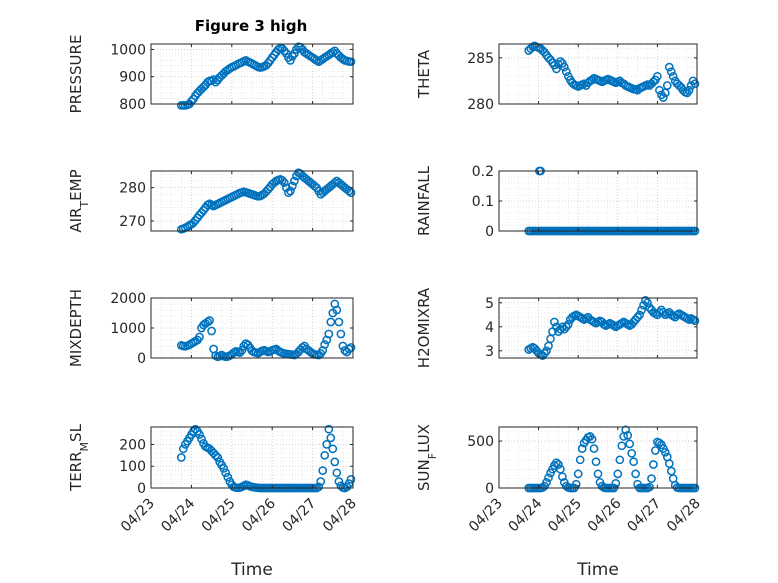  Describe the element at coordinates (480, 105) in the screenshot. I see `panel-theta-ytick-label: 280` at that location.